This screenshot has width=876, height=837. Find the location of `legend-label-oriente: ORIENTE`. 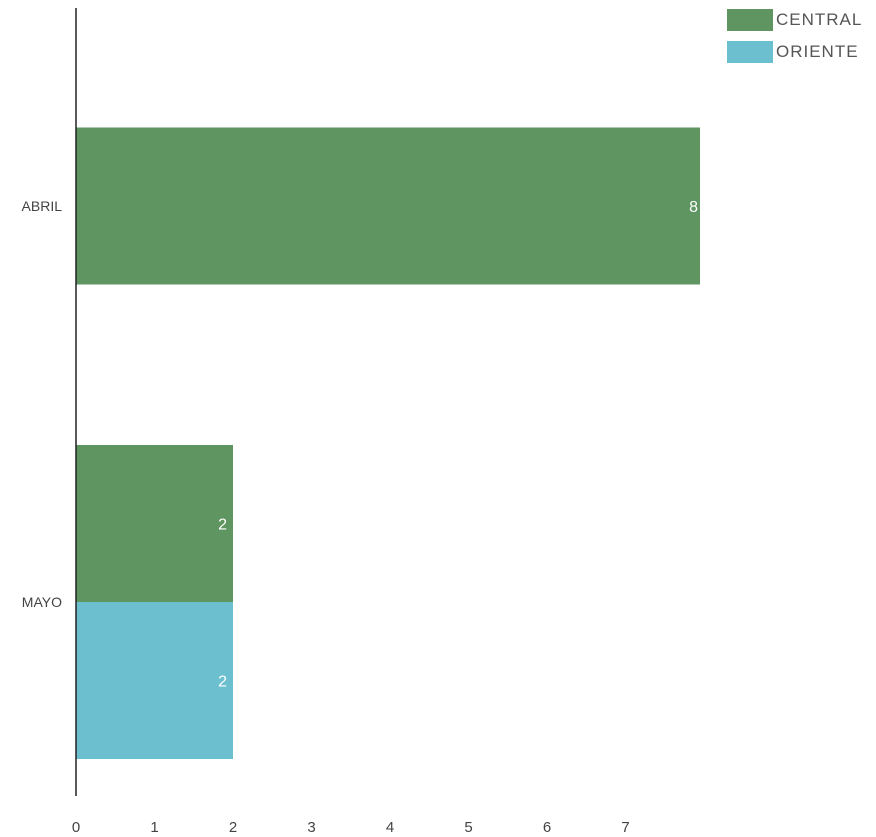

legend-label-oriente: ORIENTE is located at coordinates (817, 51).